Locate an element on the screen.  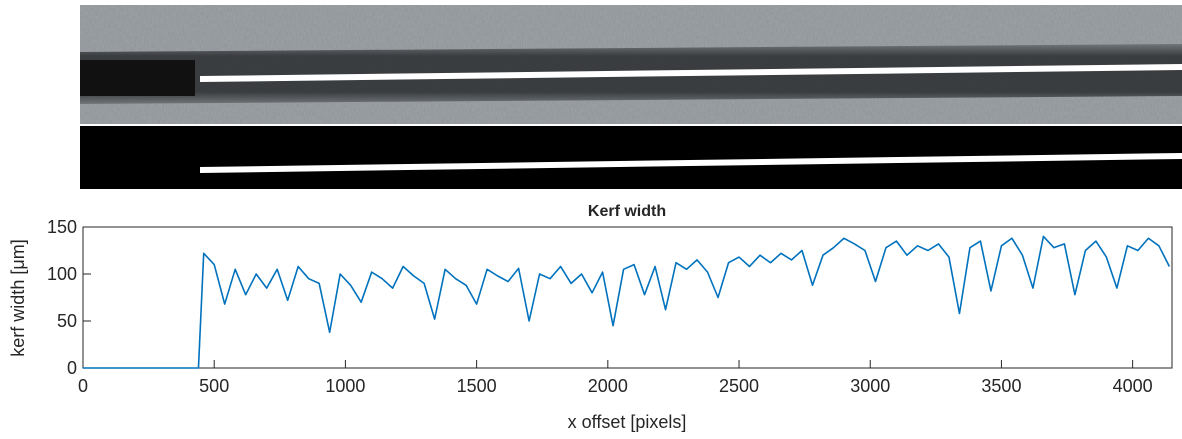
chart-title: Kerf width is located at coordinates (627, 211).